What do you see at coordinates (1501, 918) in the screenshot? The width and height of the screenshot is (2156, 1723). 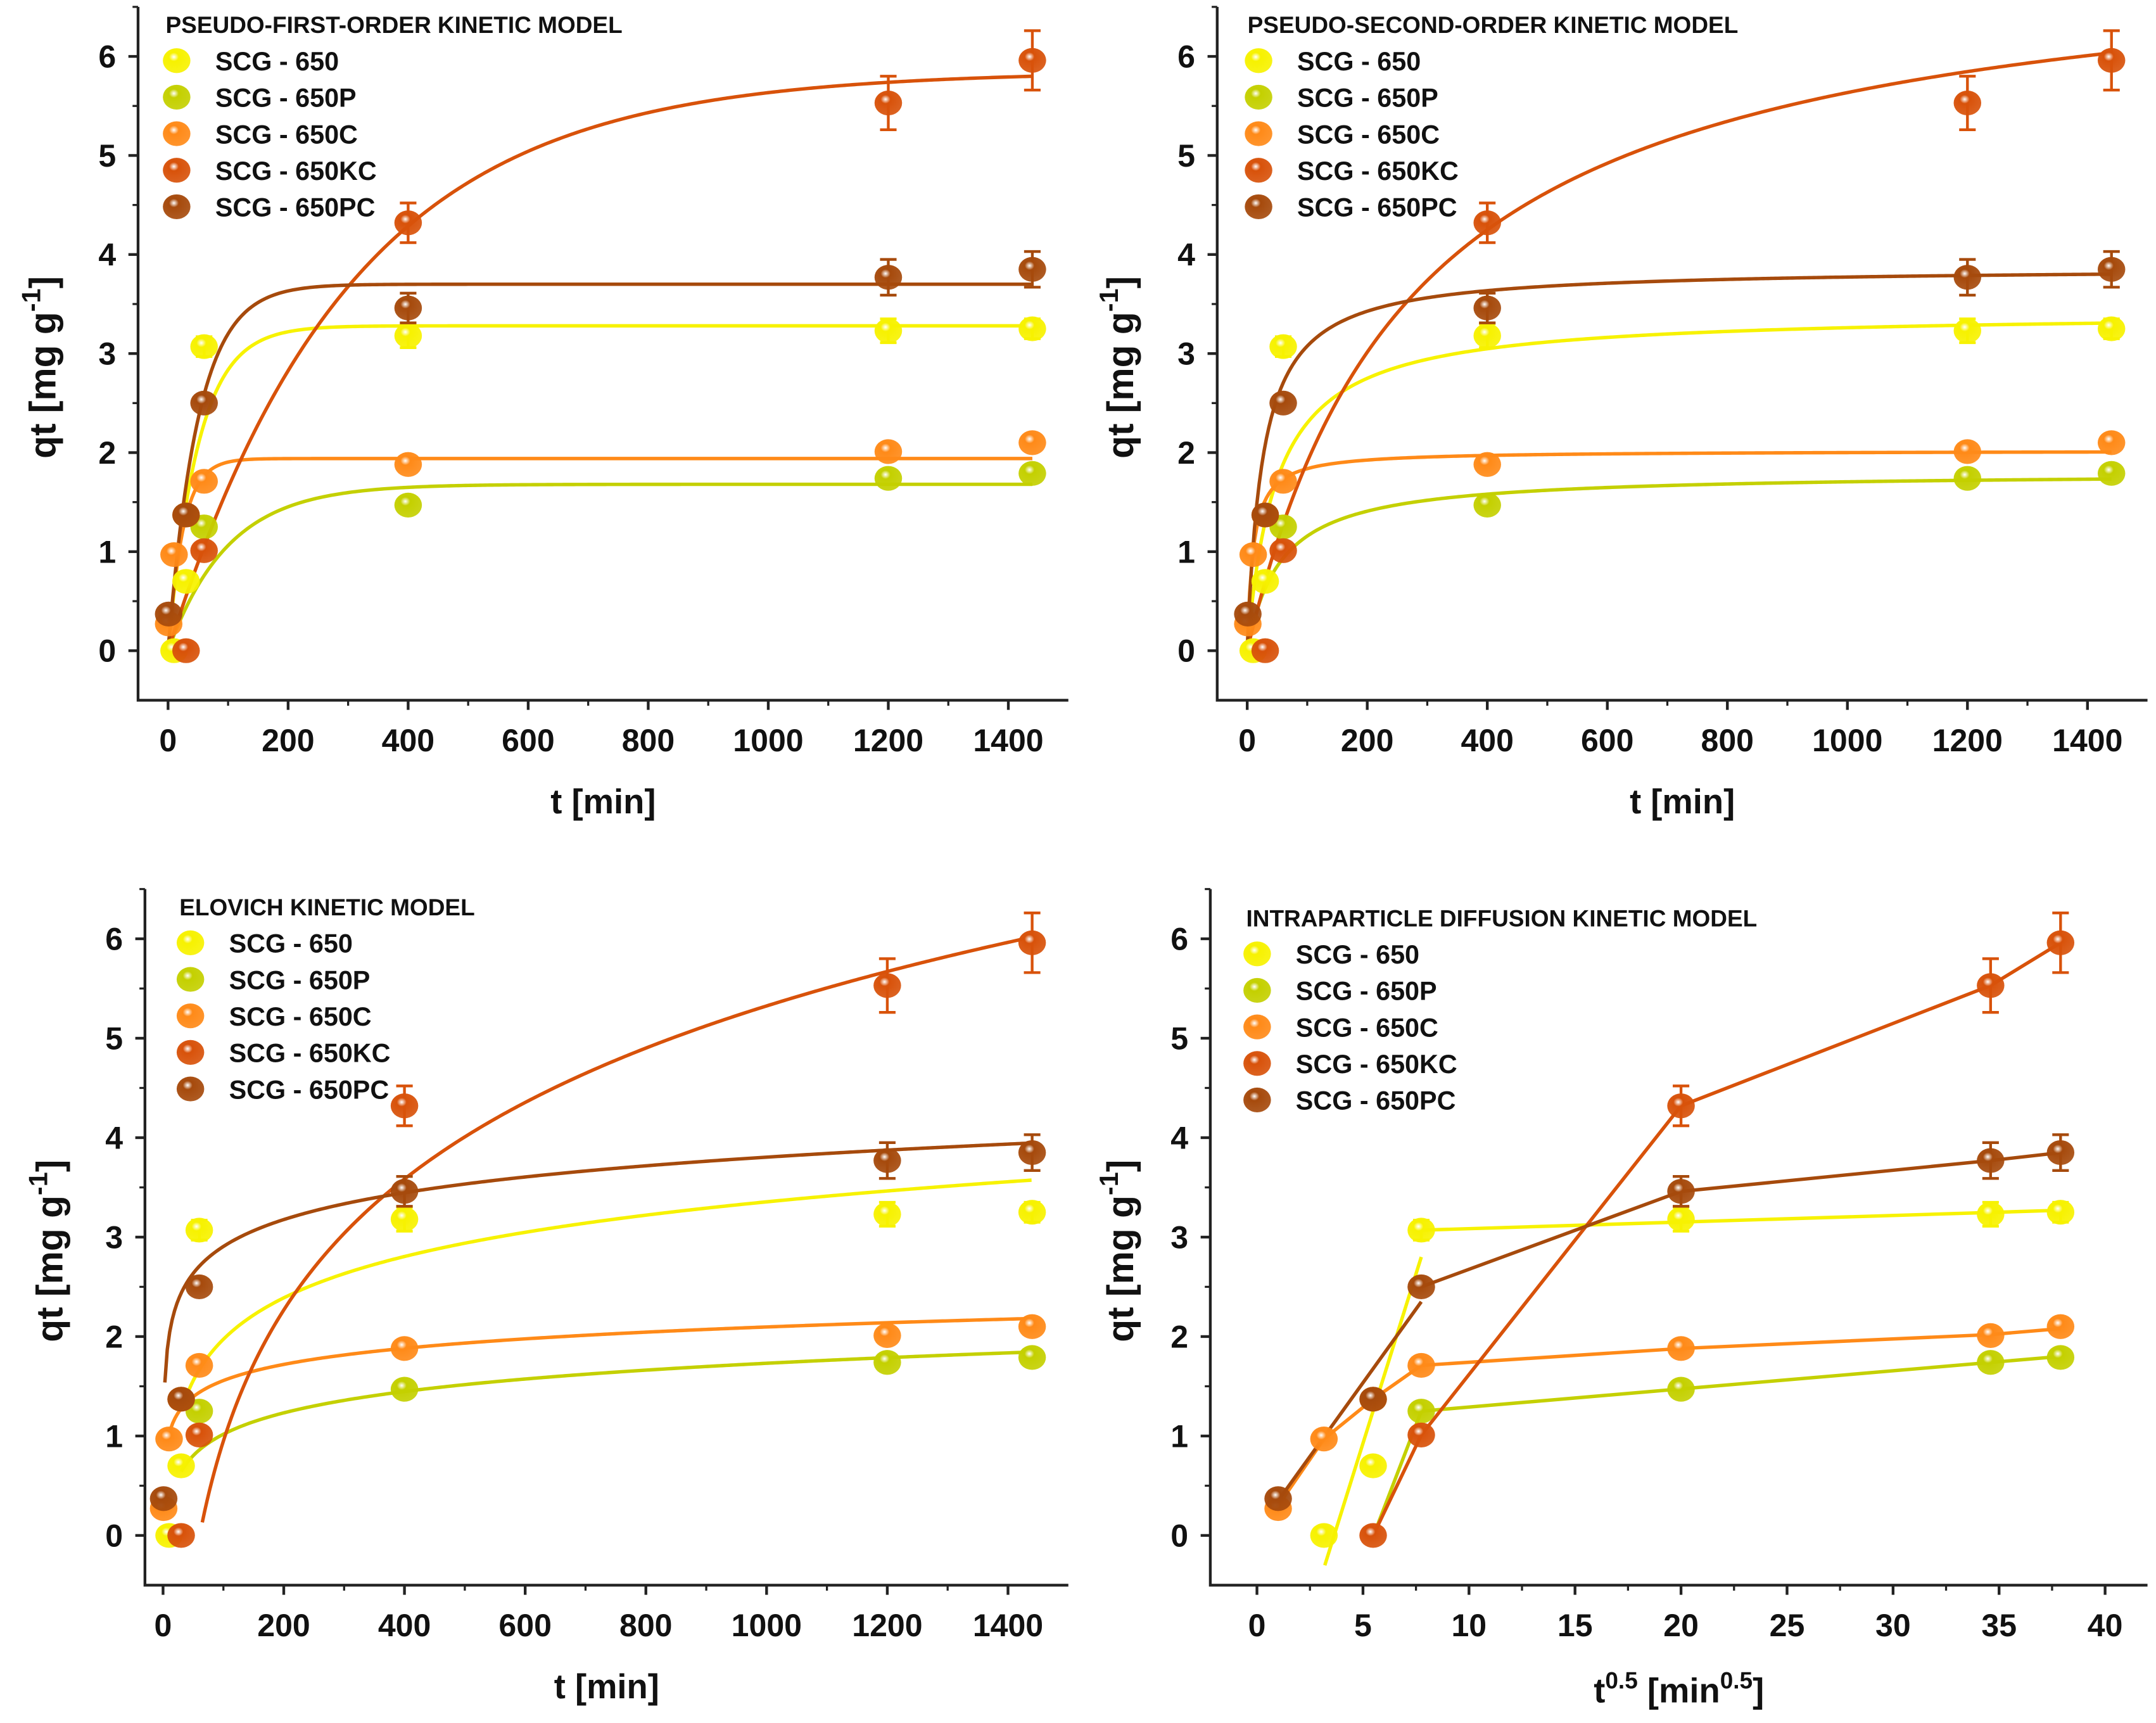 I see `chart-title: INTRAPARTICLE DIFFUSION KINETIC MODEL` at bounding box center [1501, 918].